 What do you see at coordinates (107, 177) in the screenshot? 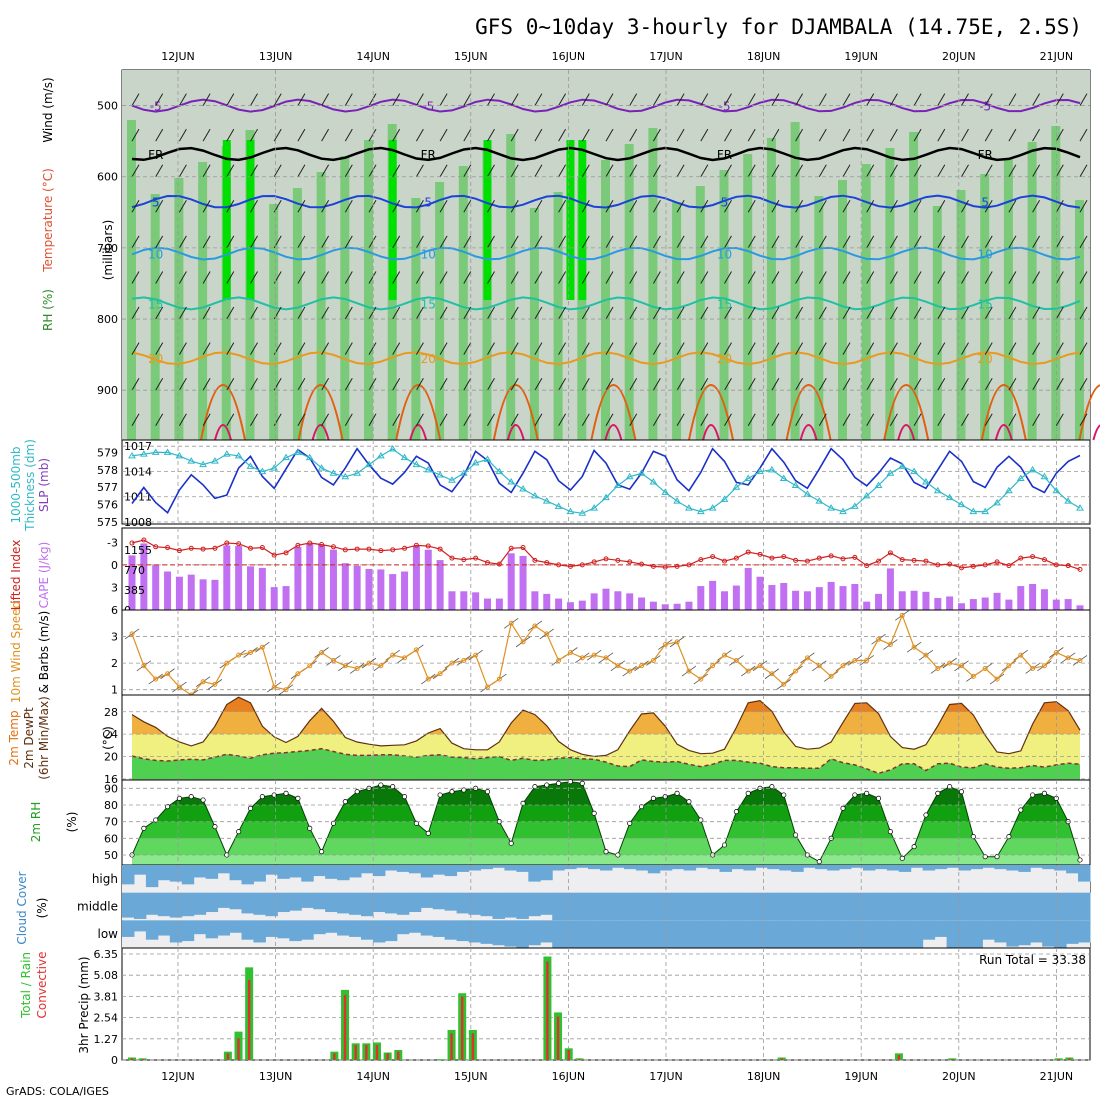
I see `y-tick-label: 600` at bounding box center [107, 177].